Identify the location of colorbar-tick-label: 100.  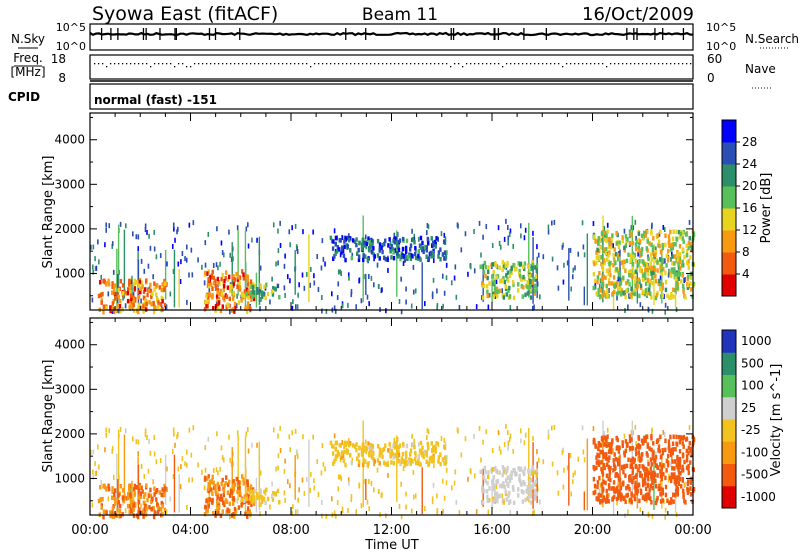
(752, 386).